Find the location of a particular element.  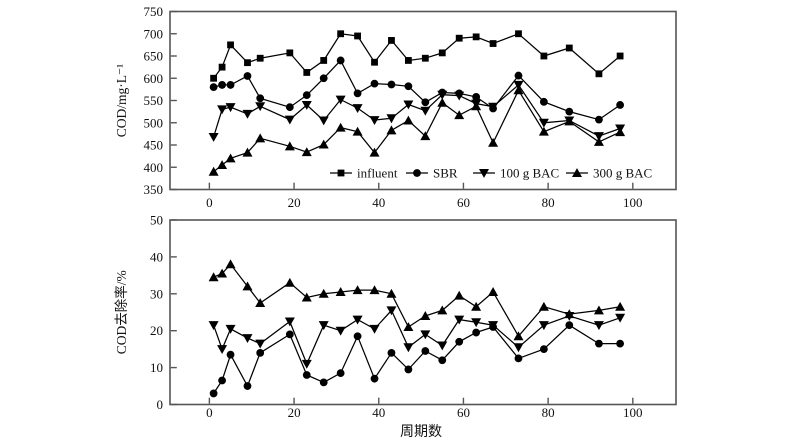

y-tick-label: 650 is located at coordinates (154, 56).